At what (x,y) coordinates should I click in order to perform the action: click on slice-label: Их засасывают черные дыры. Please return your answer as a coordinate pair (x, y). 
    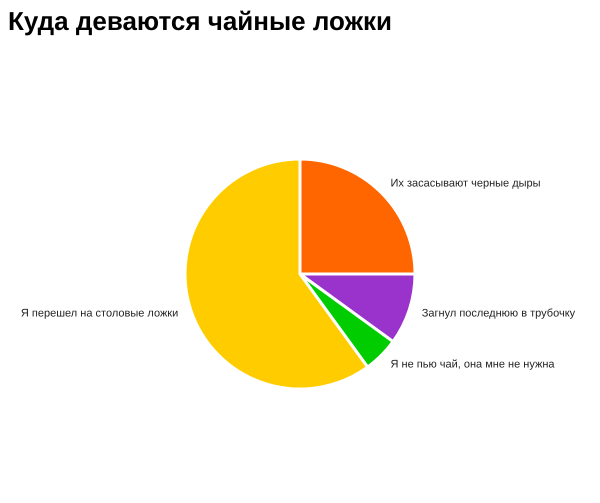
    Looking at the image, I should click on (465, 183).